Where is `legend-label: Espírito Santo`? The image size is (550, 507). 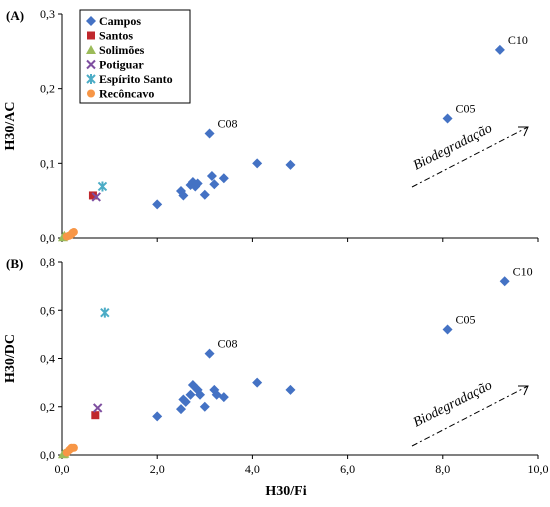 legend-label: Espírito Santo is located at coordinates (136, 79).